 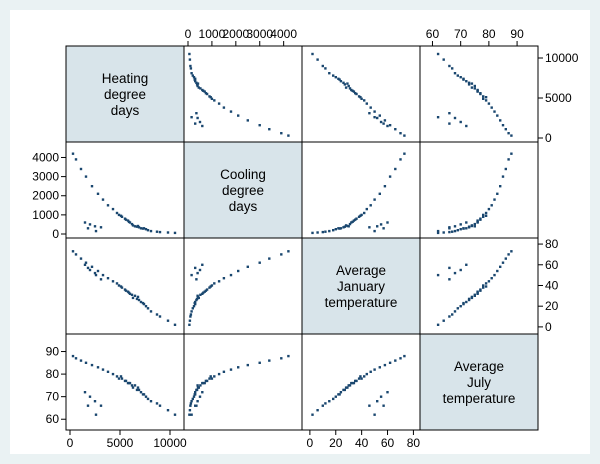 What do you see at coordinates (125, 110) in the screenshot?
I see `variable-label: days` at bounding box center [125, 110].